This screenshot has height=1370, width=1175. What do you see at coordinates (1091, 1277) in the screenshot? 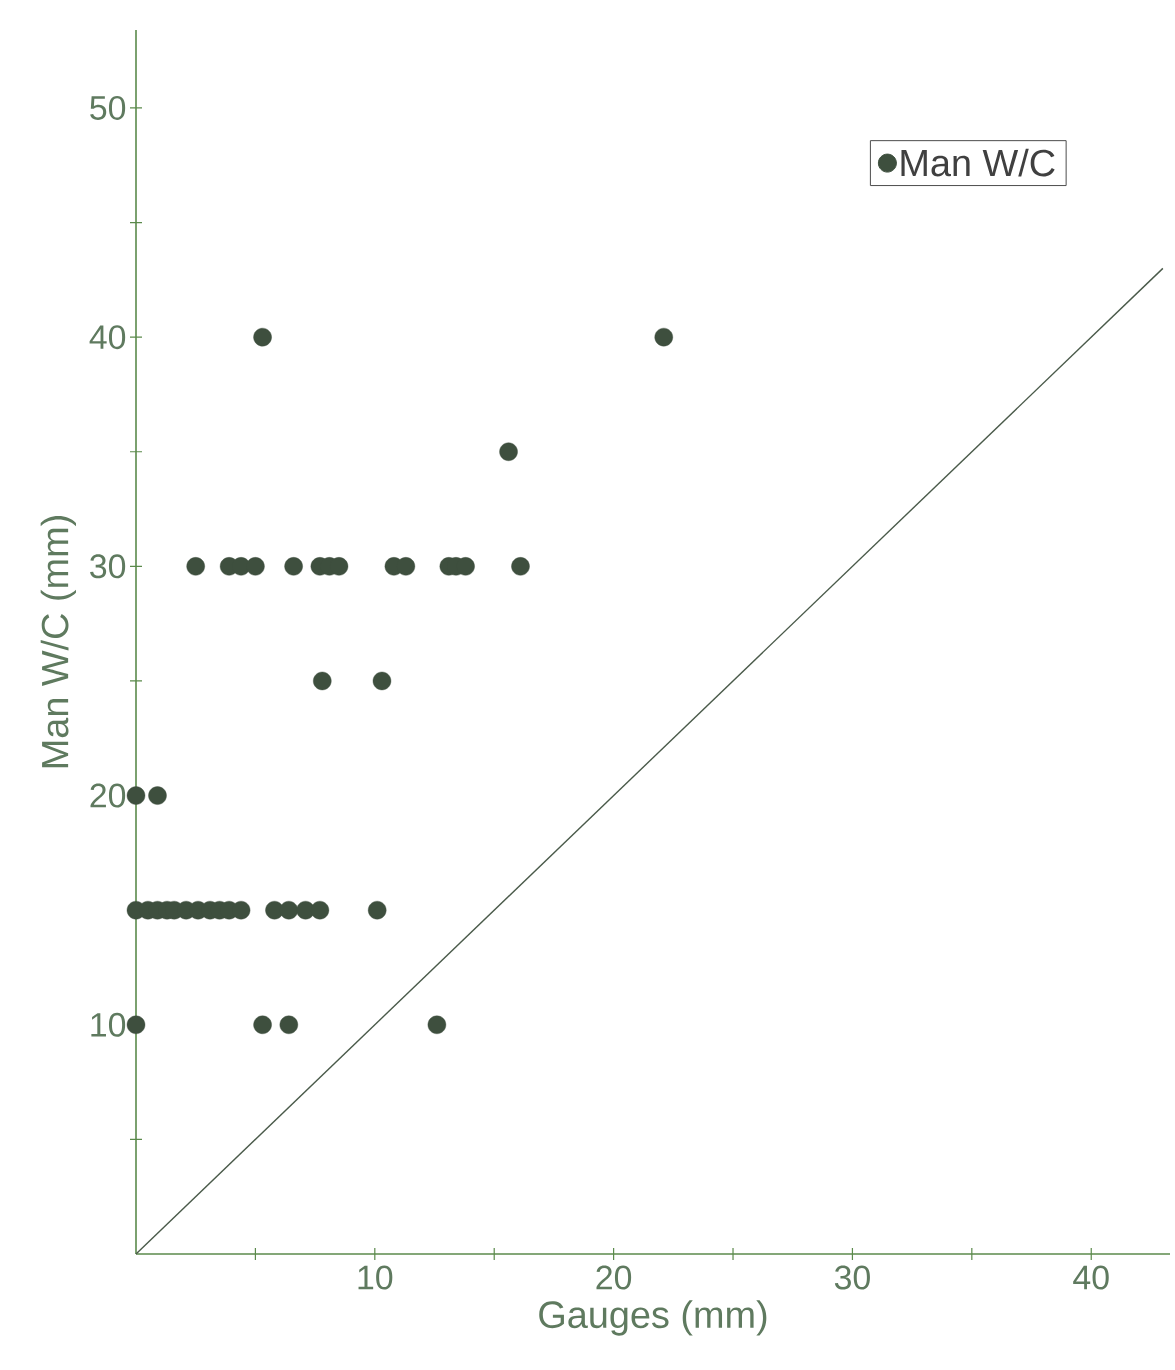
I see `x-tick-label: 40` at bounding box center [1091, 1277].